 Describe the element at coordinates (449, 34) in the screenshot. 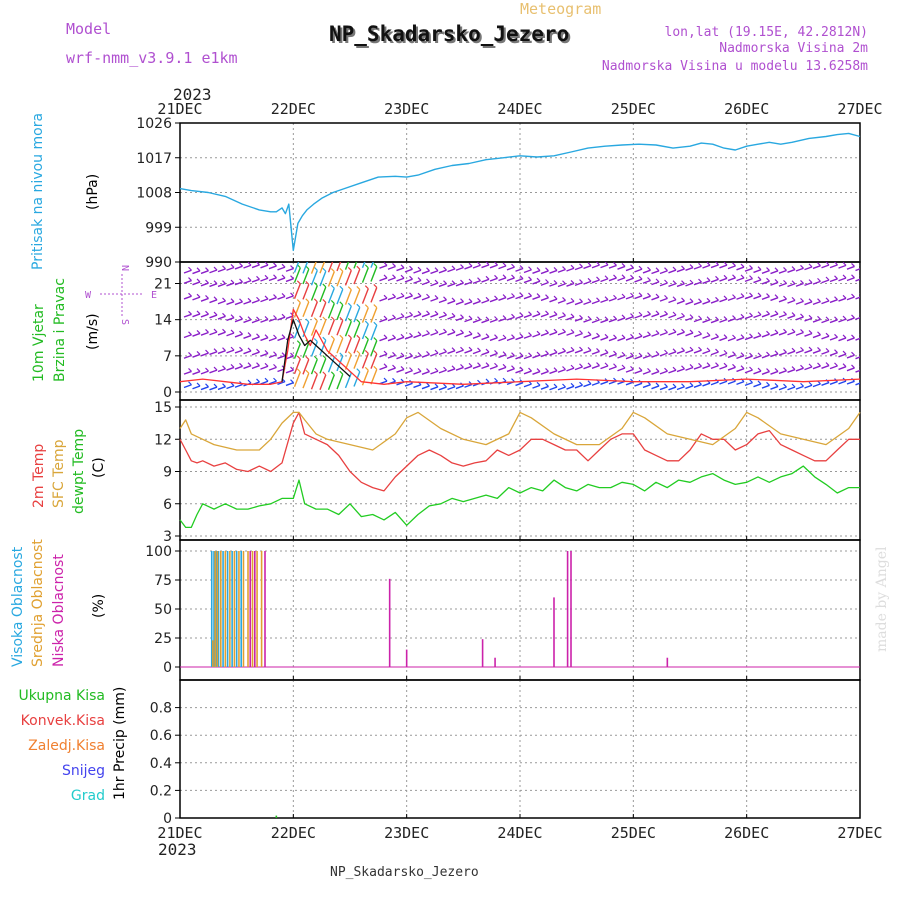

I see `station-title: NP_Skadarsko_Jezero` at that location.